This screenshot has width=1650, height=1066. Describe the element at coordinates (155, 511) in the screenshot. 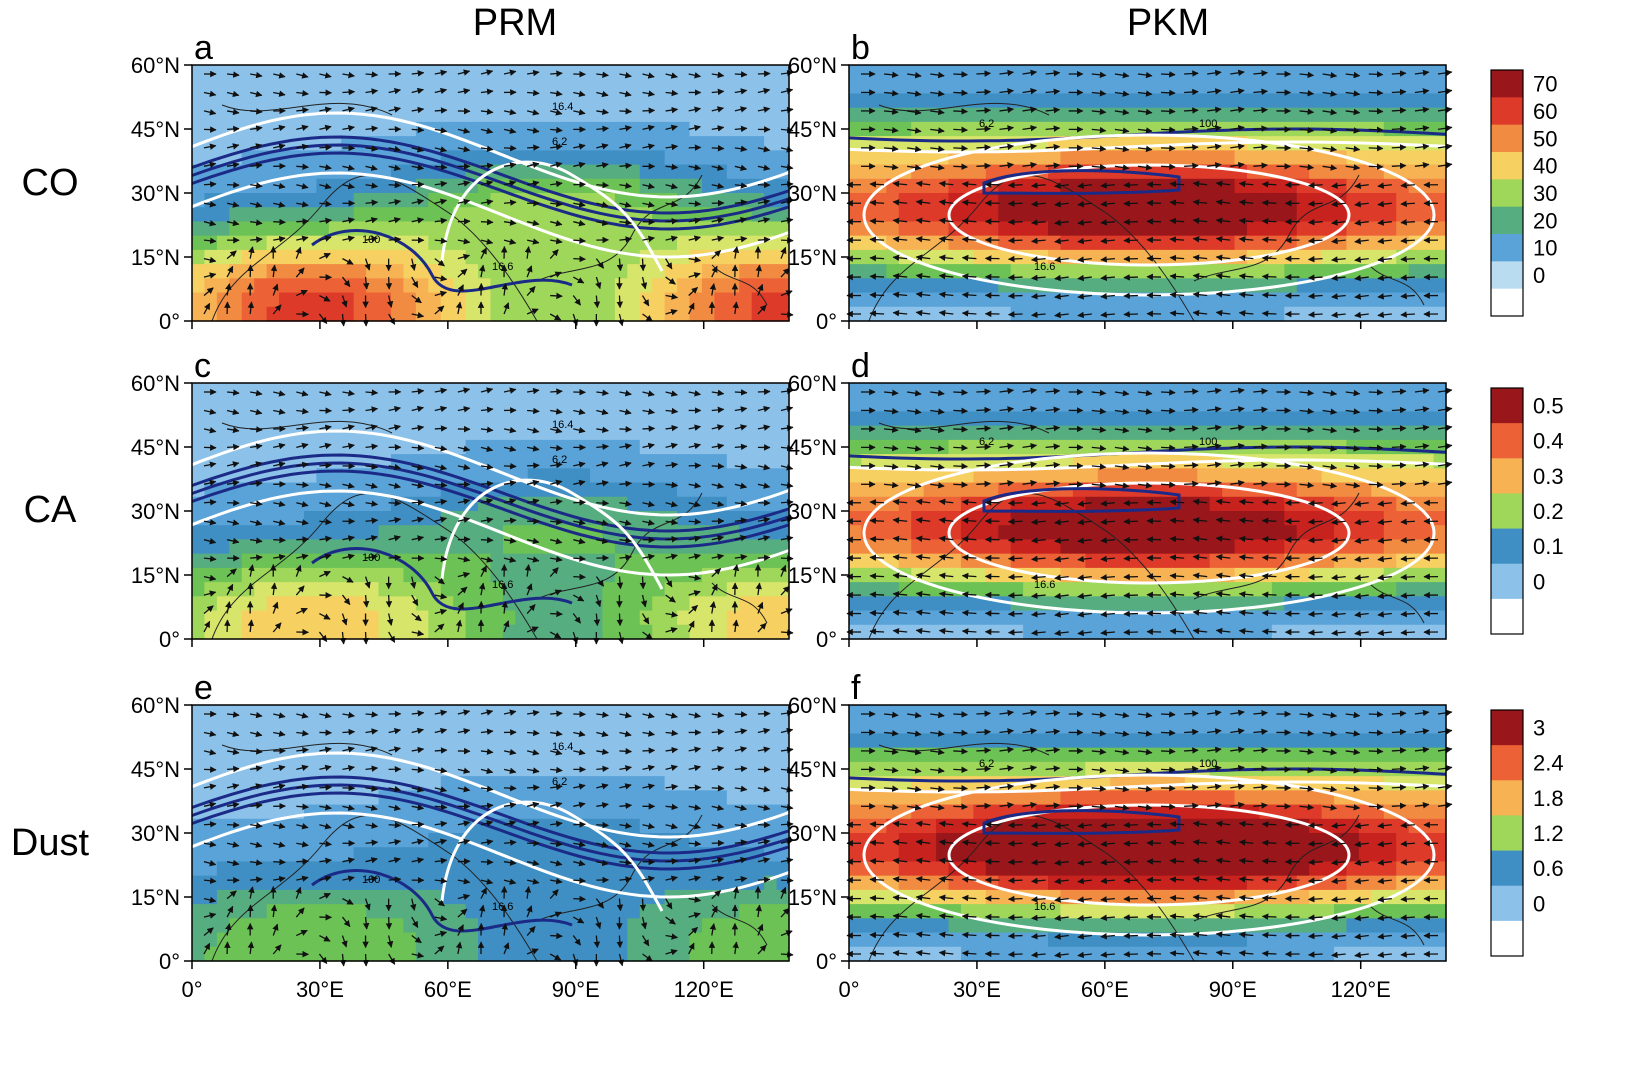

I see `lat-tick-label: 30°N` at that location.